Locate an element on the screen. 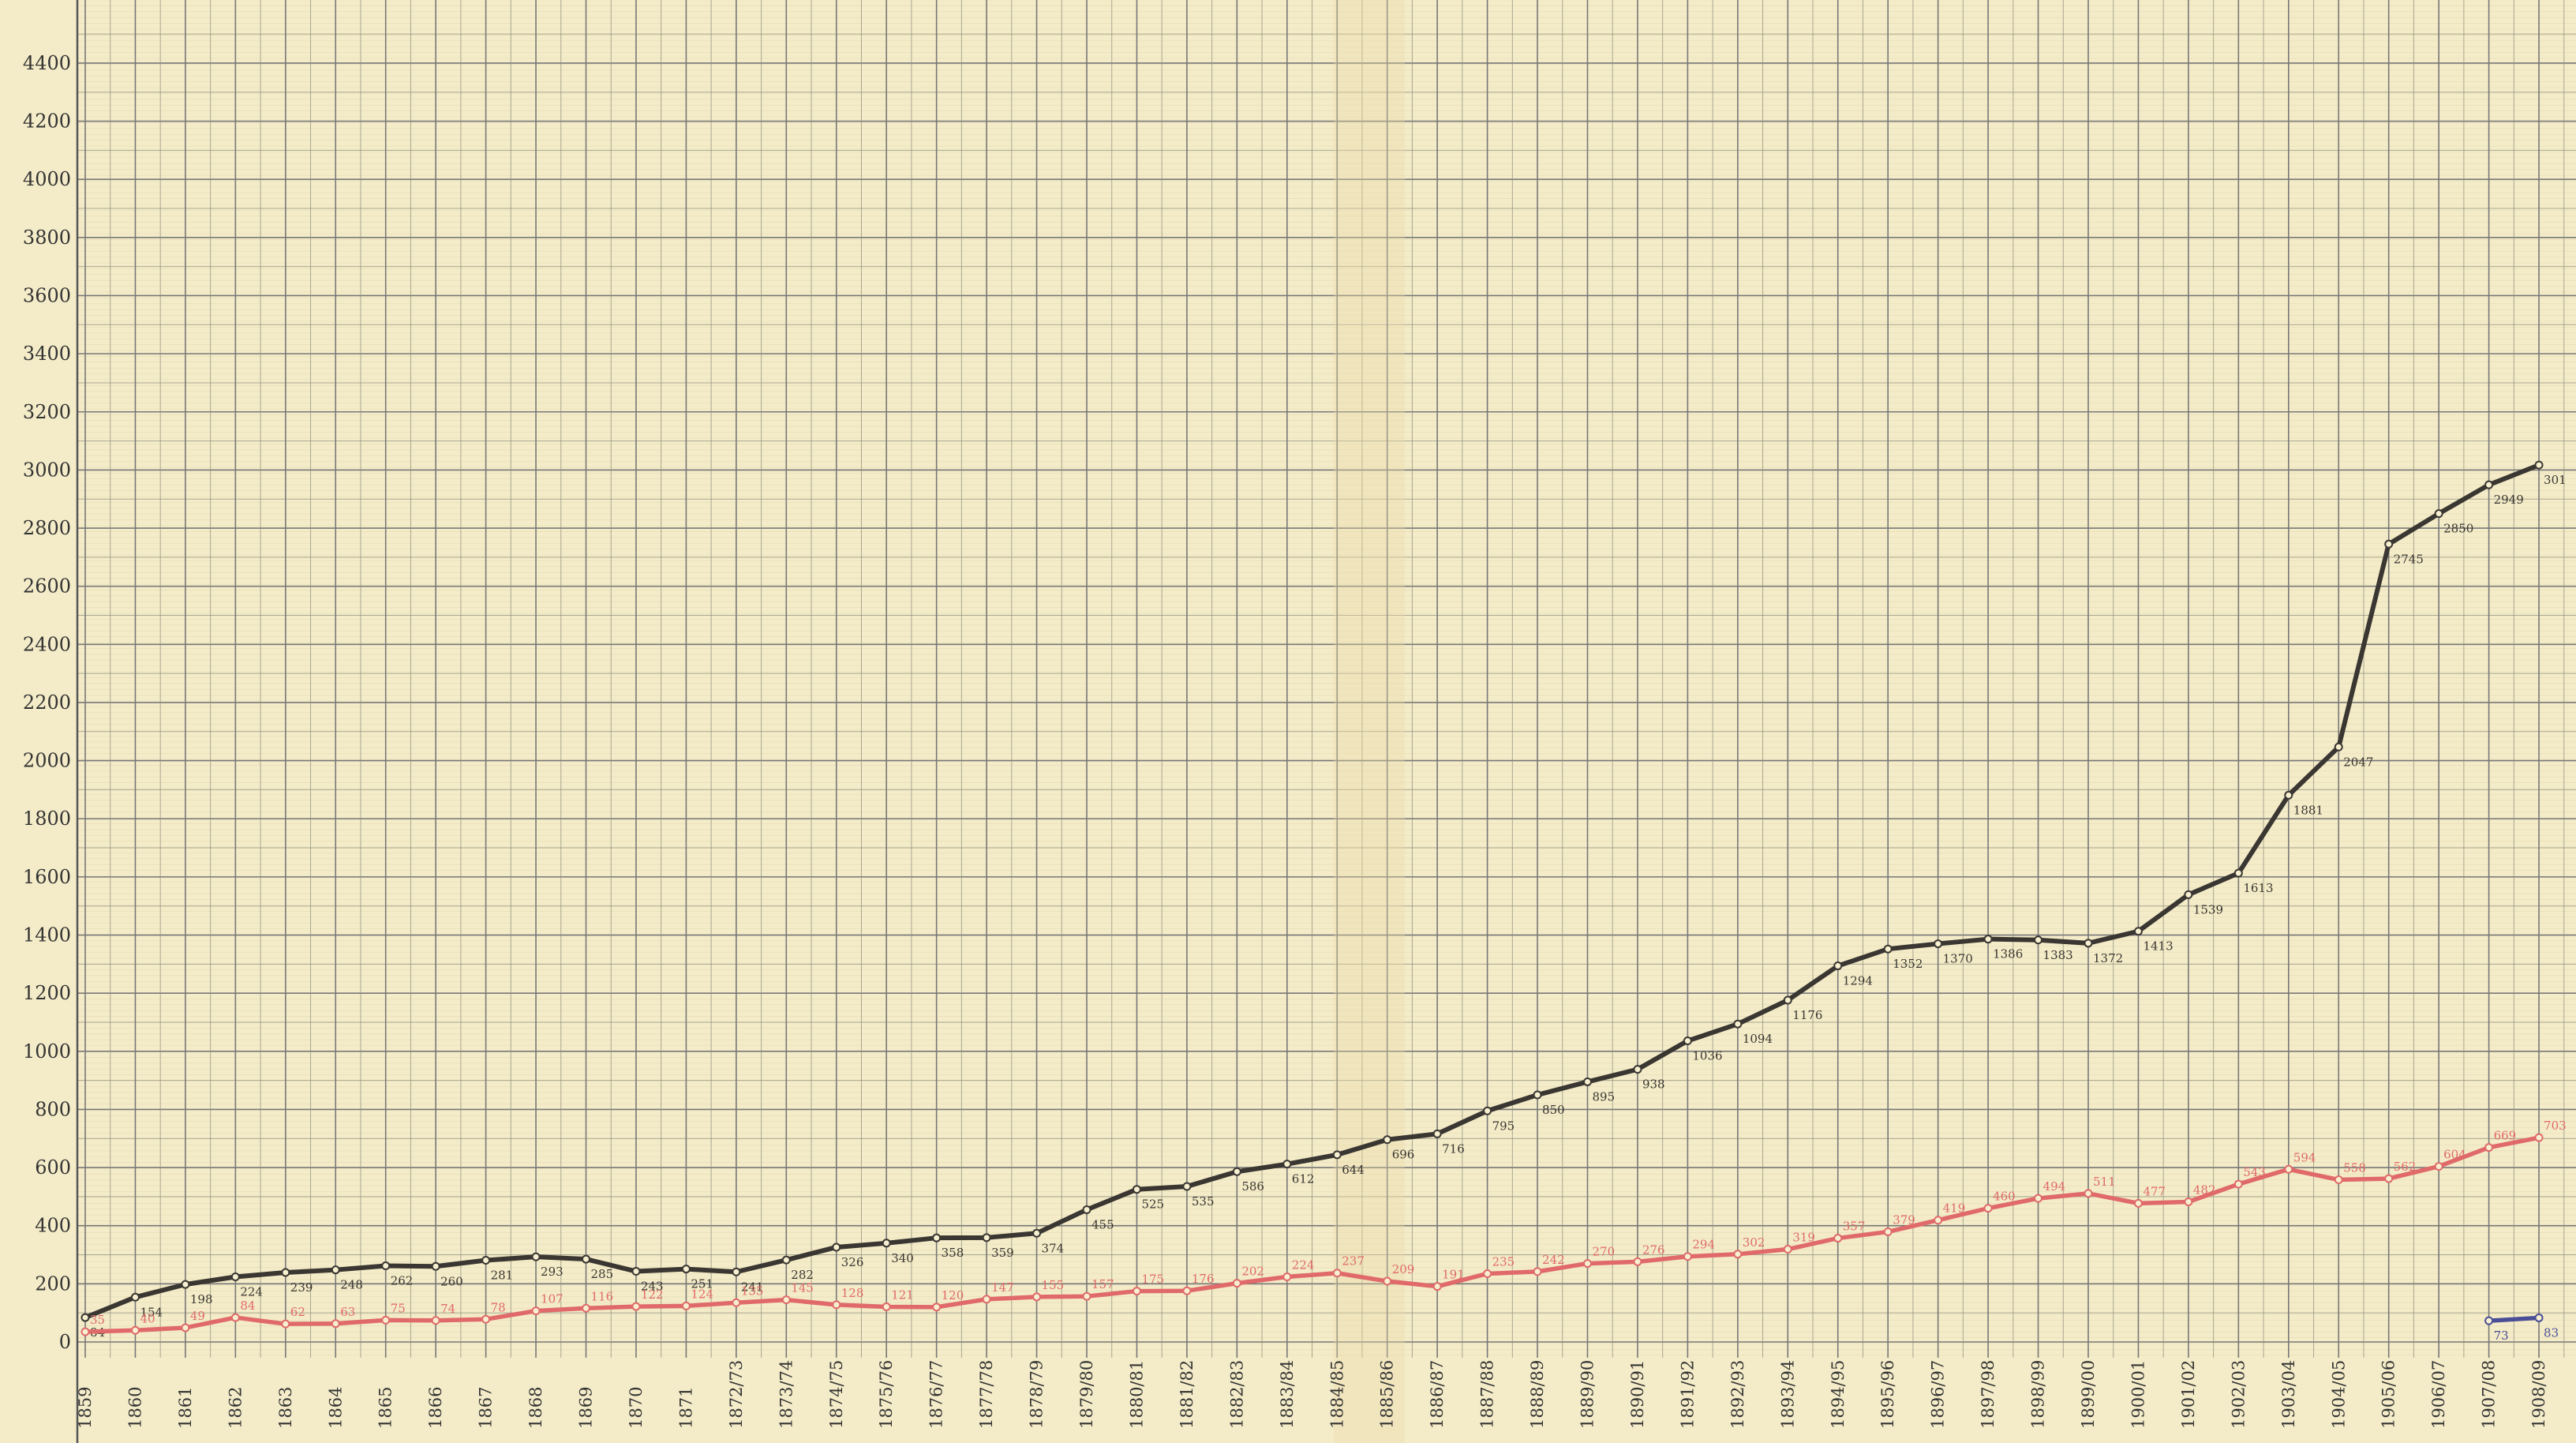 Image resolution: width=2576 pixels, height=1443 pixels. y-tick-label: 3200 is located at coordinates (47, 412).